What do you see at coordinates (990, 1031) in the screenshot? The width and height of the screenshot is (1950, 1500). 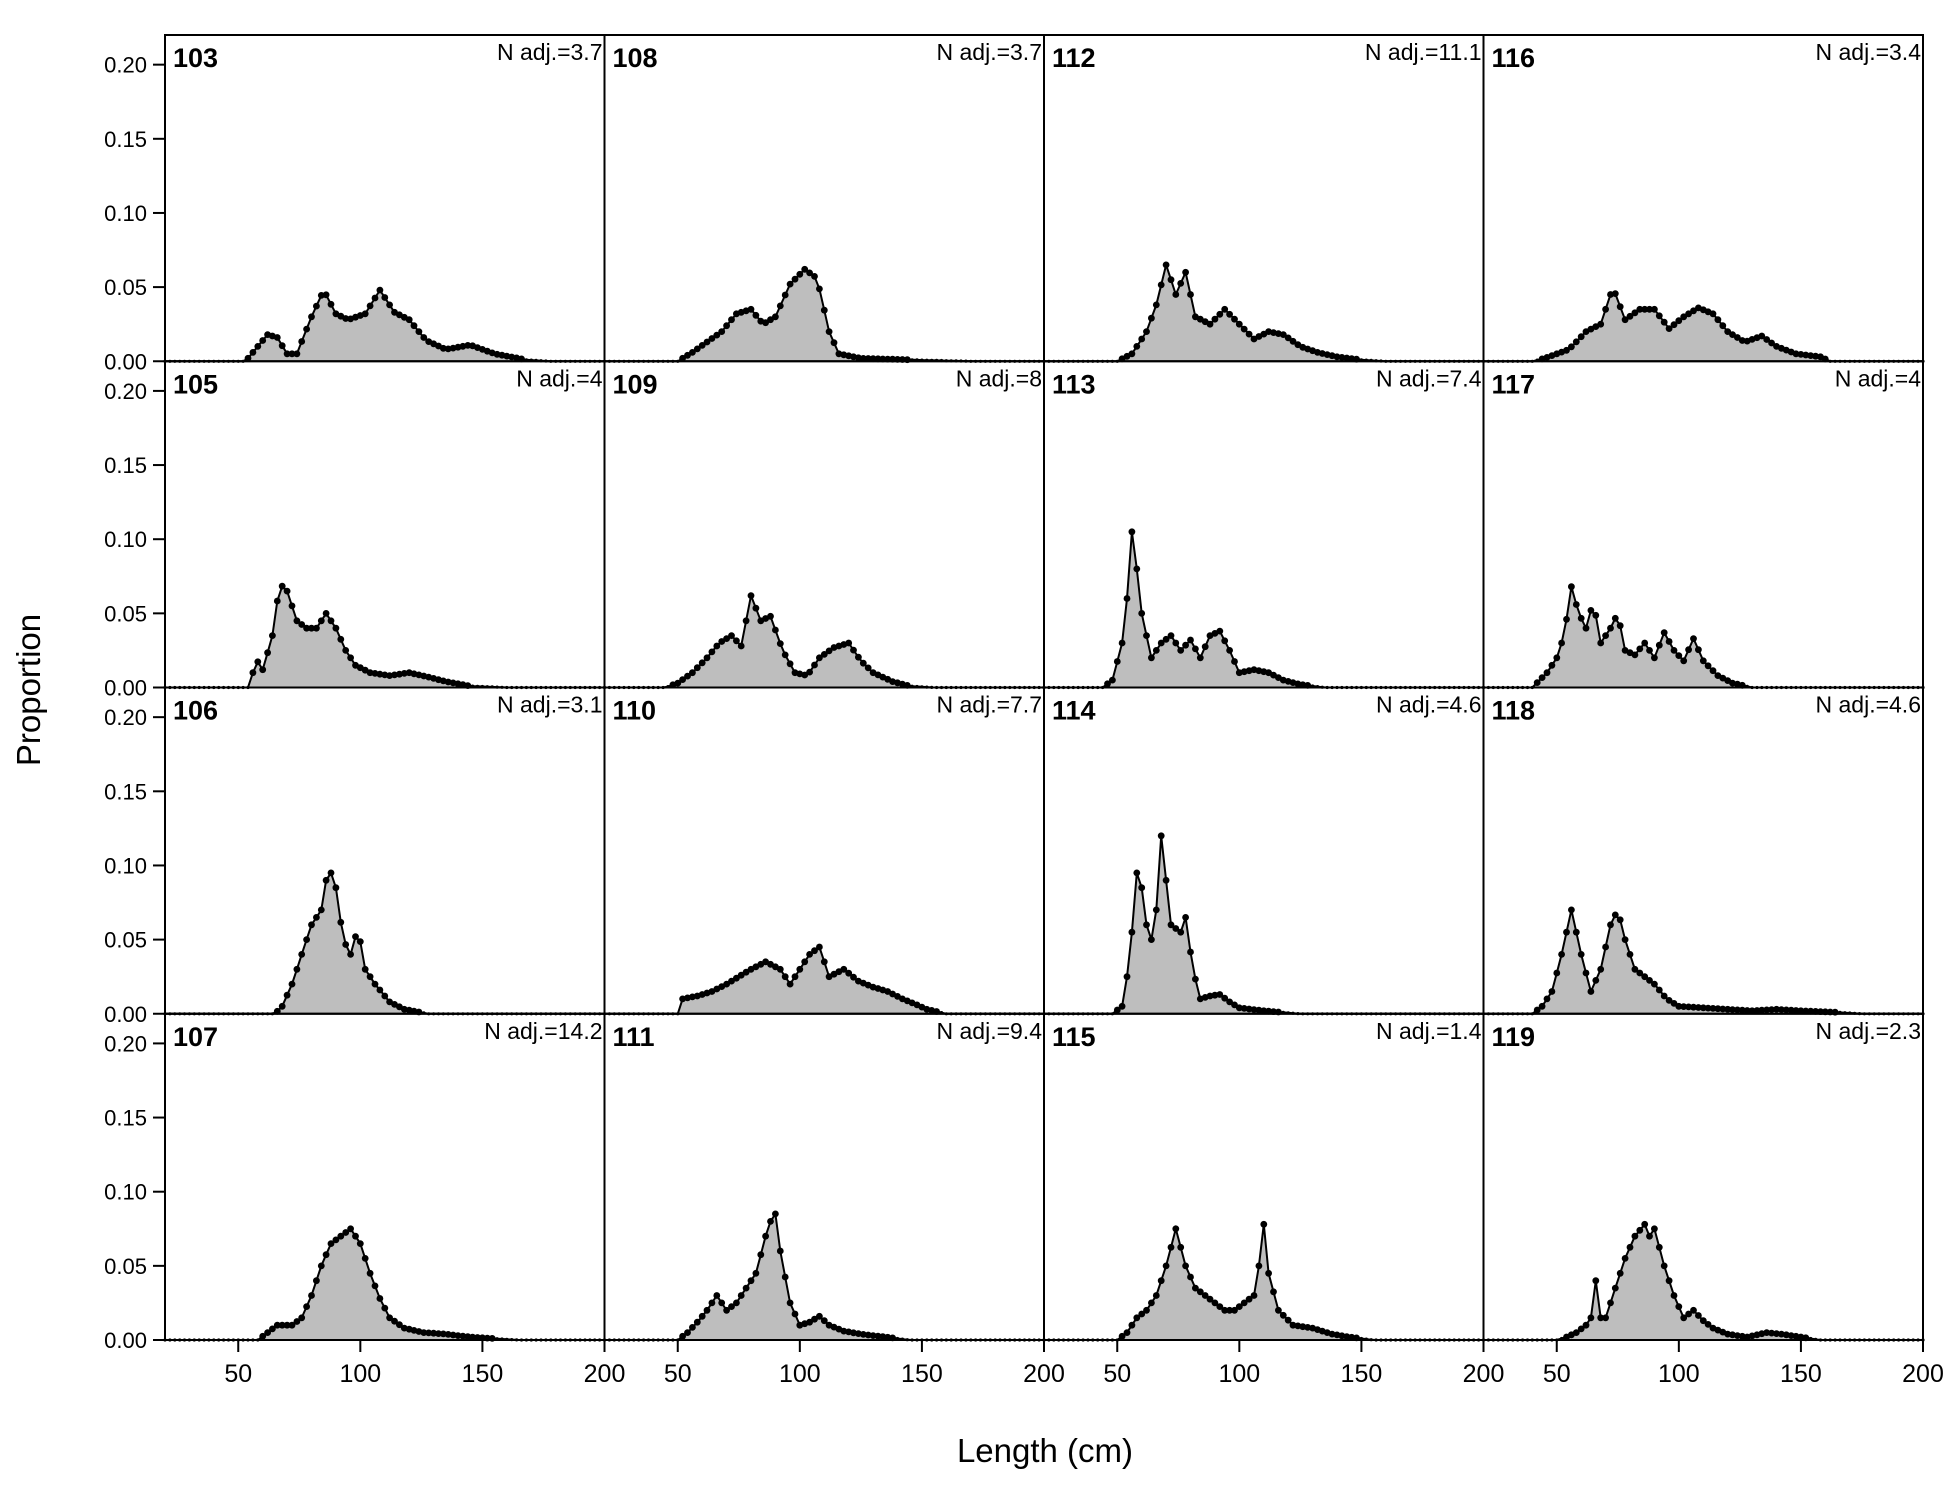 I see `n-adj-label: N adj.=9.4` at bounding box center [990, 1031].